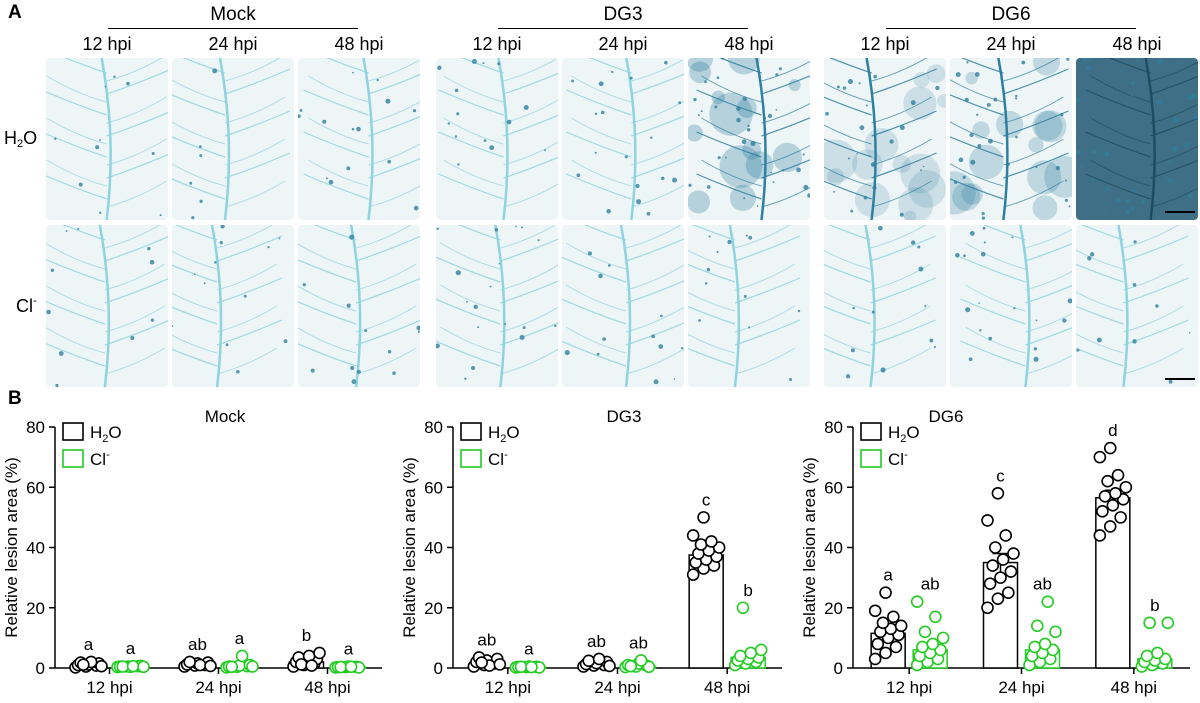  I want to click on group-bracket-line, so click(233, 28).